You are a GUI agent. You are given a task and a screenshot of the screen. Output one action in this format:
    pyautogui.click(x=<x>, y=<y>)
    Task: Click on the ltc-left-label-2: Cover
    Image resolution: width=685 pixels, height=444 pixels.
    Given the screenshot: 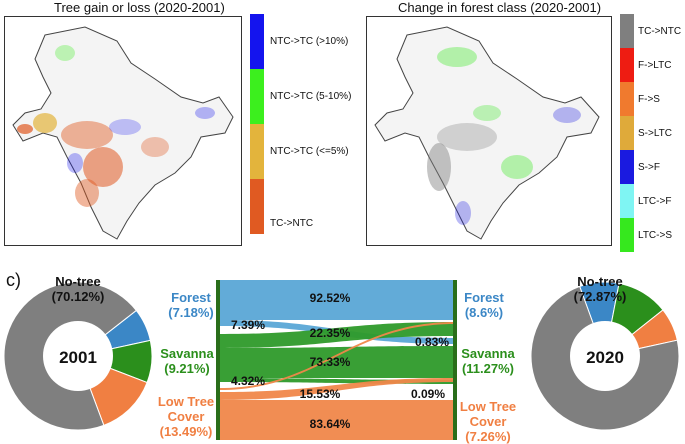 What is the action you would take?
    pyautogui.click(x=186, y=416)
    